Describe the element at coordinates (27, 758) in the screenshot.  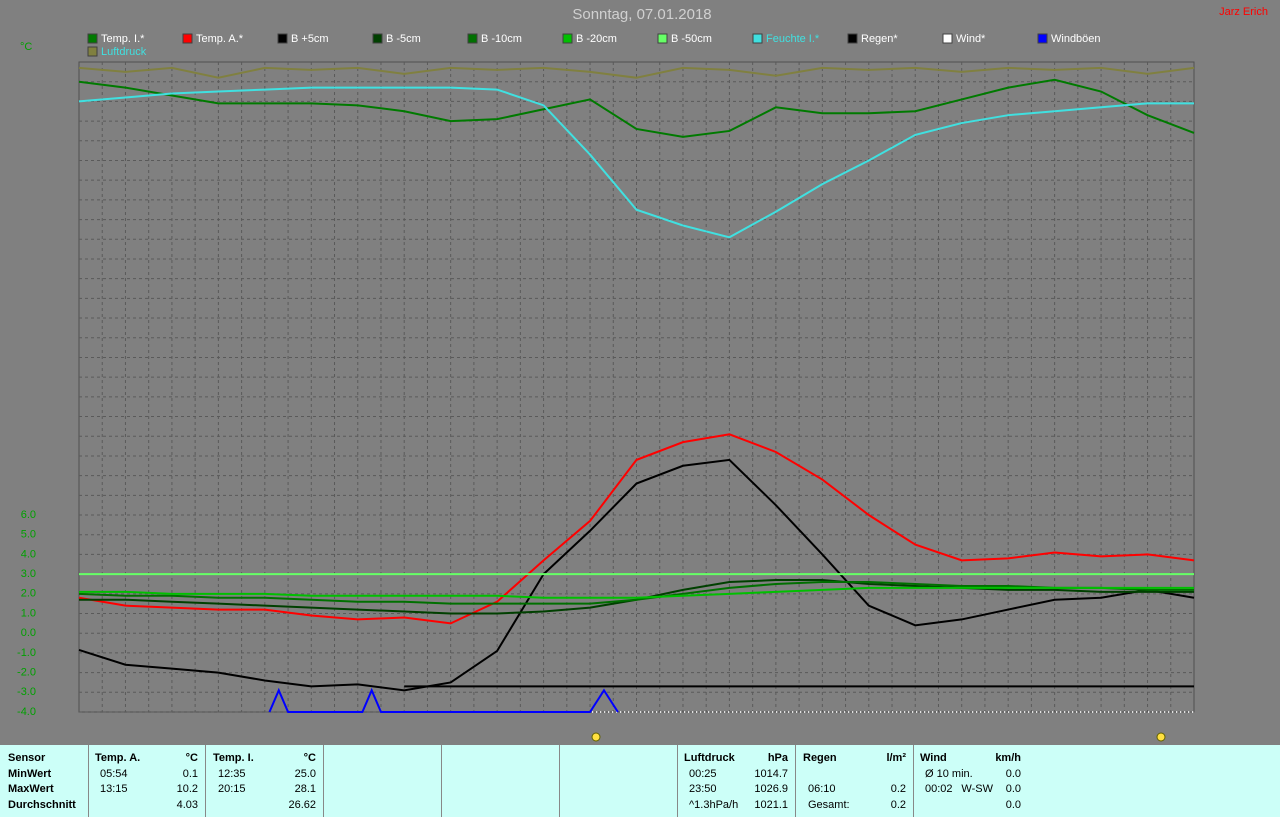
I see `table-cell: Sensor` at that location.